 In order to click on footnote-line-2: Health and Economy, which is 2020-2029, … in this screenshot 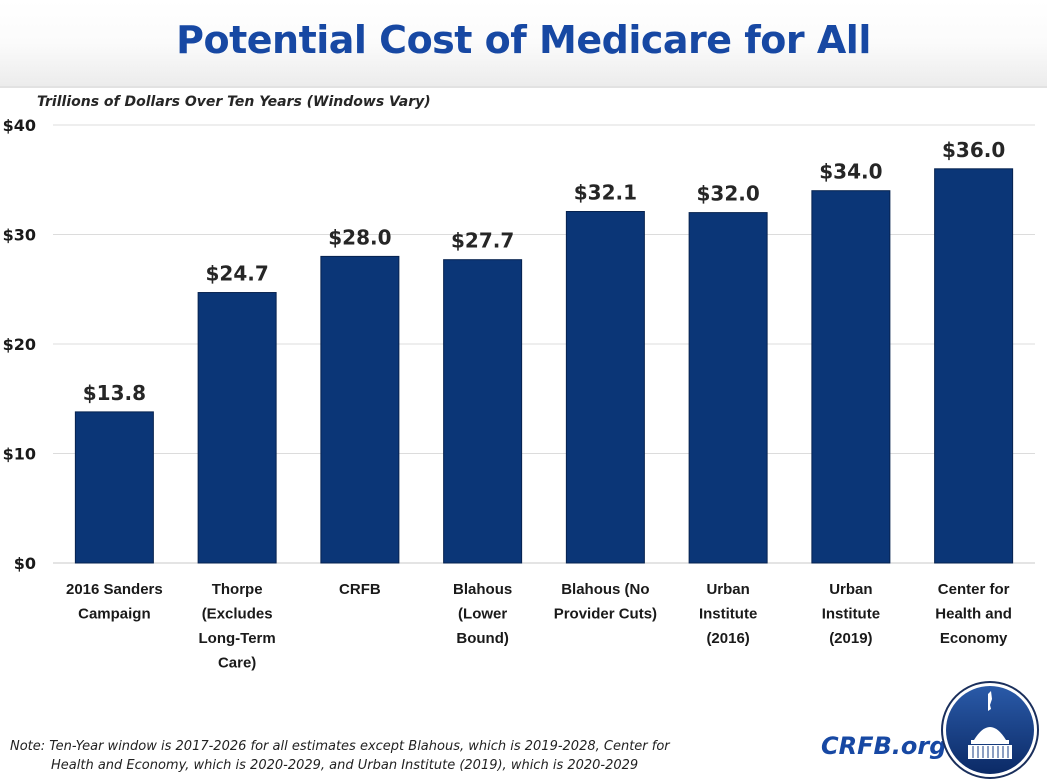, I will do `click(345, 765)`.